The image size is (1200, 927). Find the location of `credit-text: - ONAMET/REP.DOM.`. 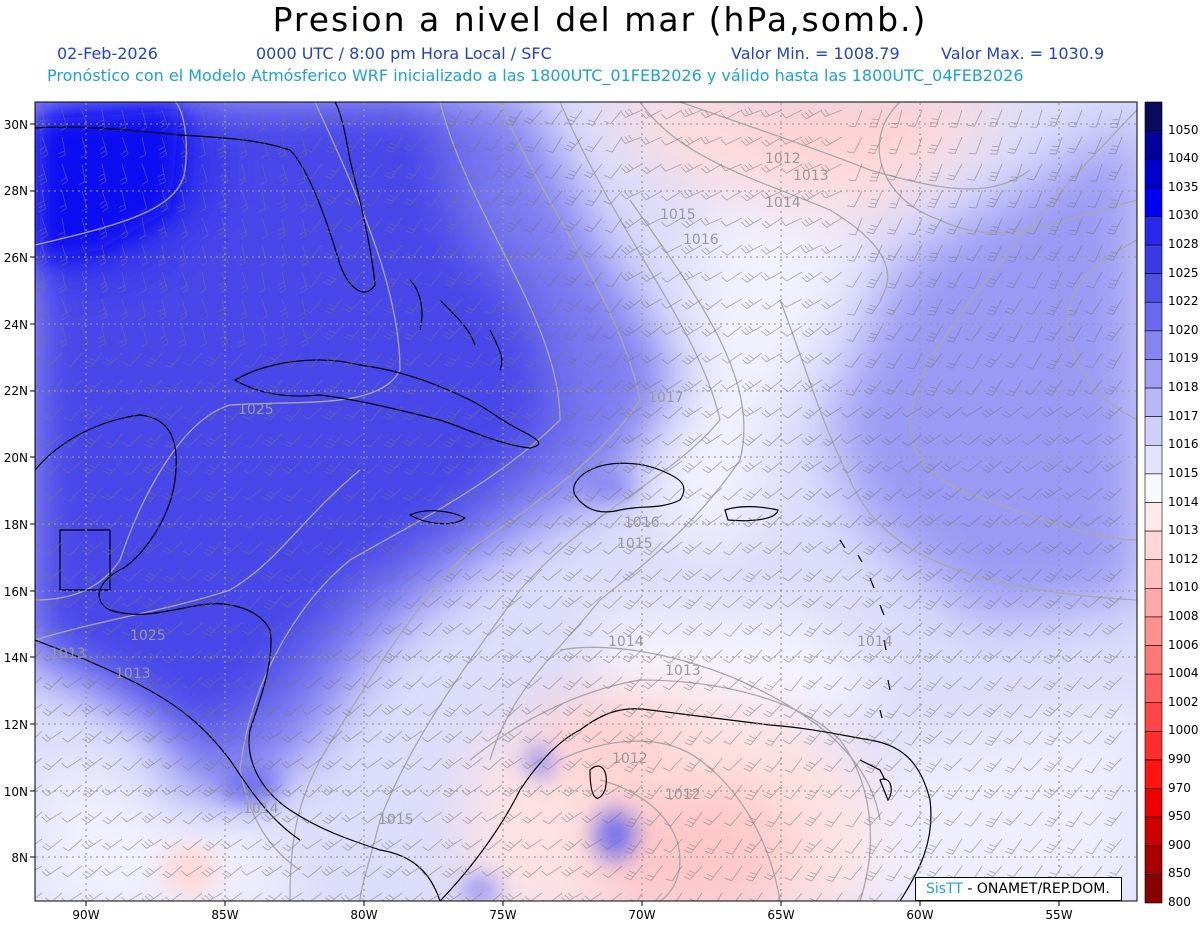

credit-text: - ONAMET/REP.DOM. is located at coordinates (1038, 889).